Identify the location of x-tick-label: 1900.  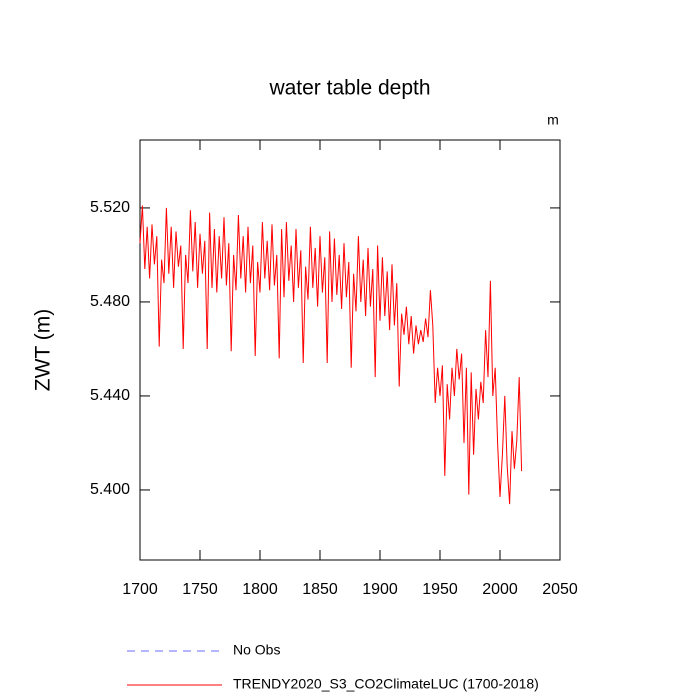
(380, 589).